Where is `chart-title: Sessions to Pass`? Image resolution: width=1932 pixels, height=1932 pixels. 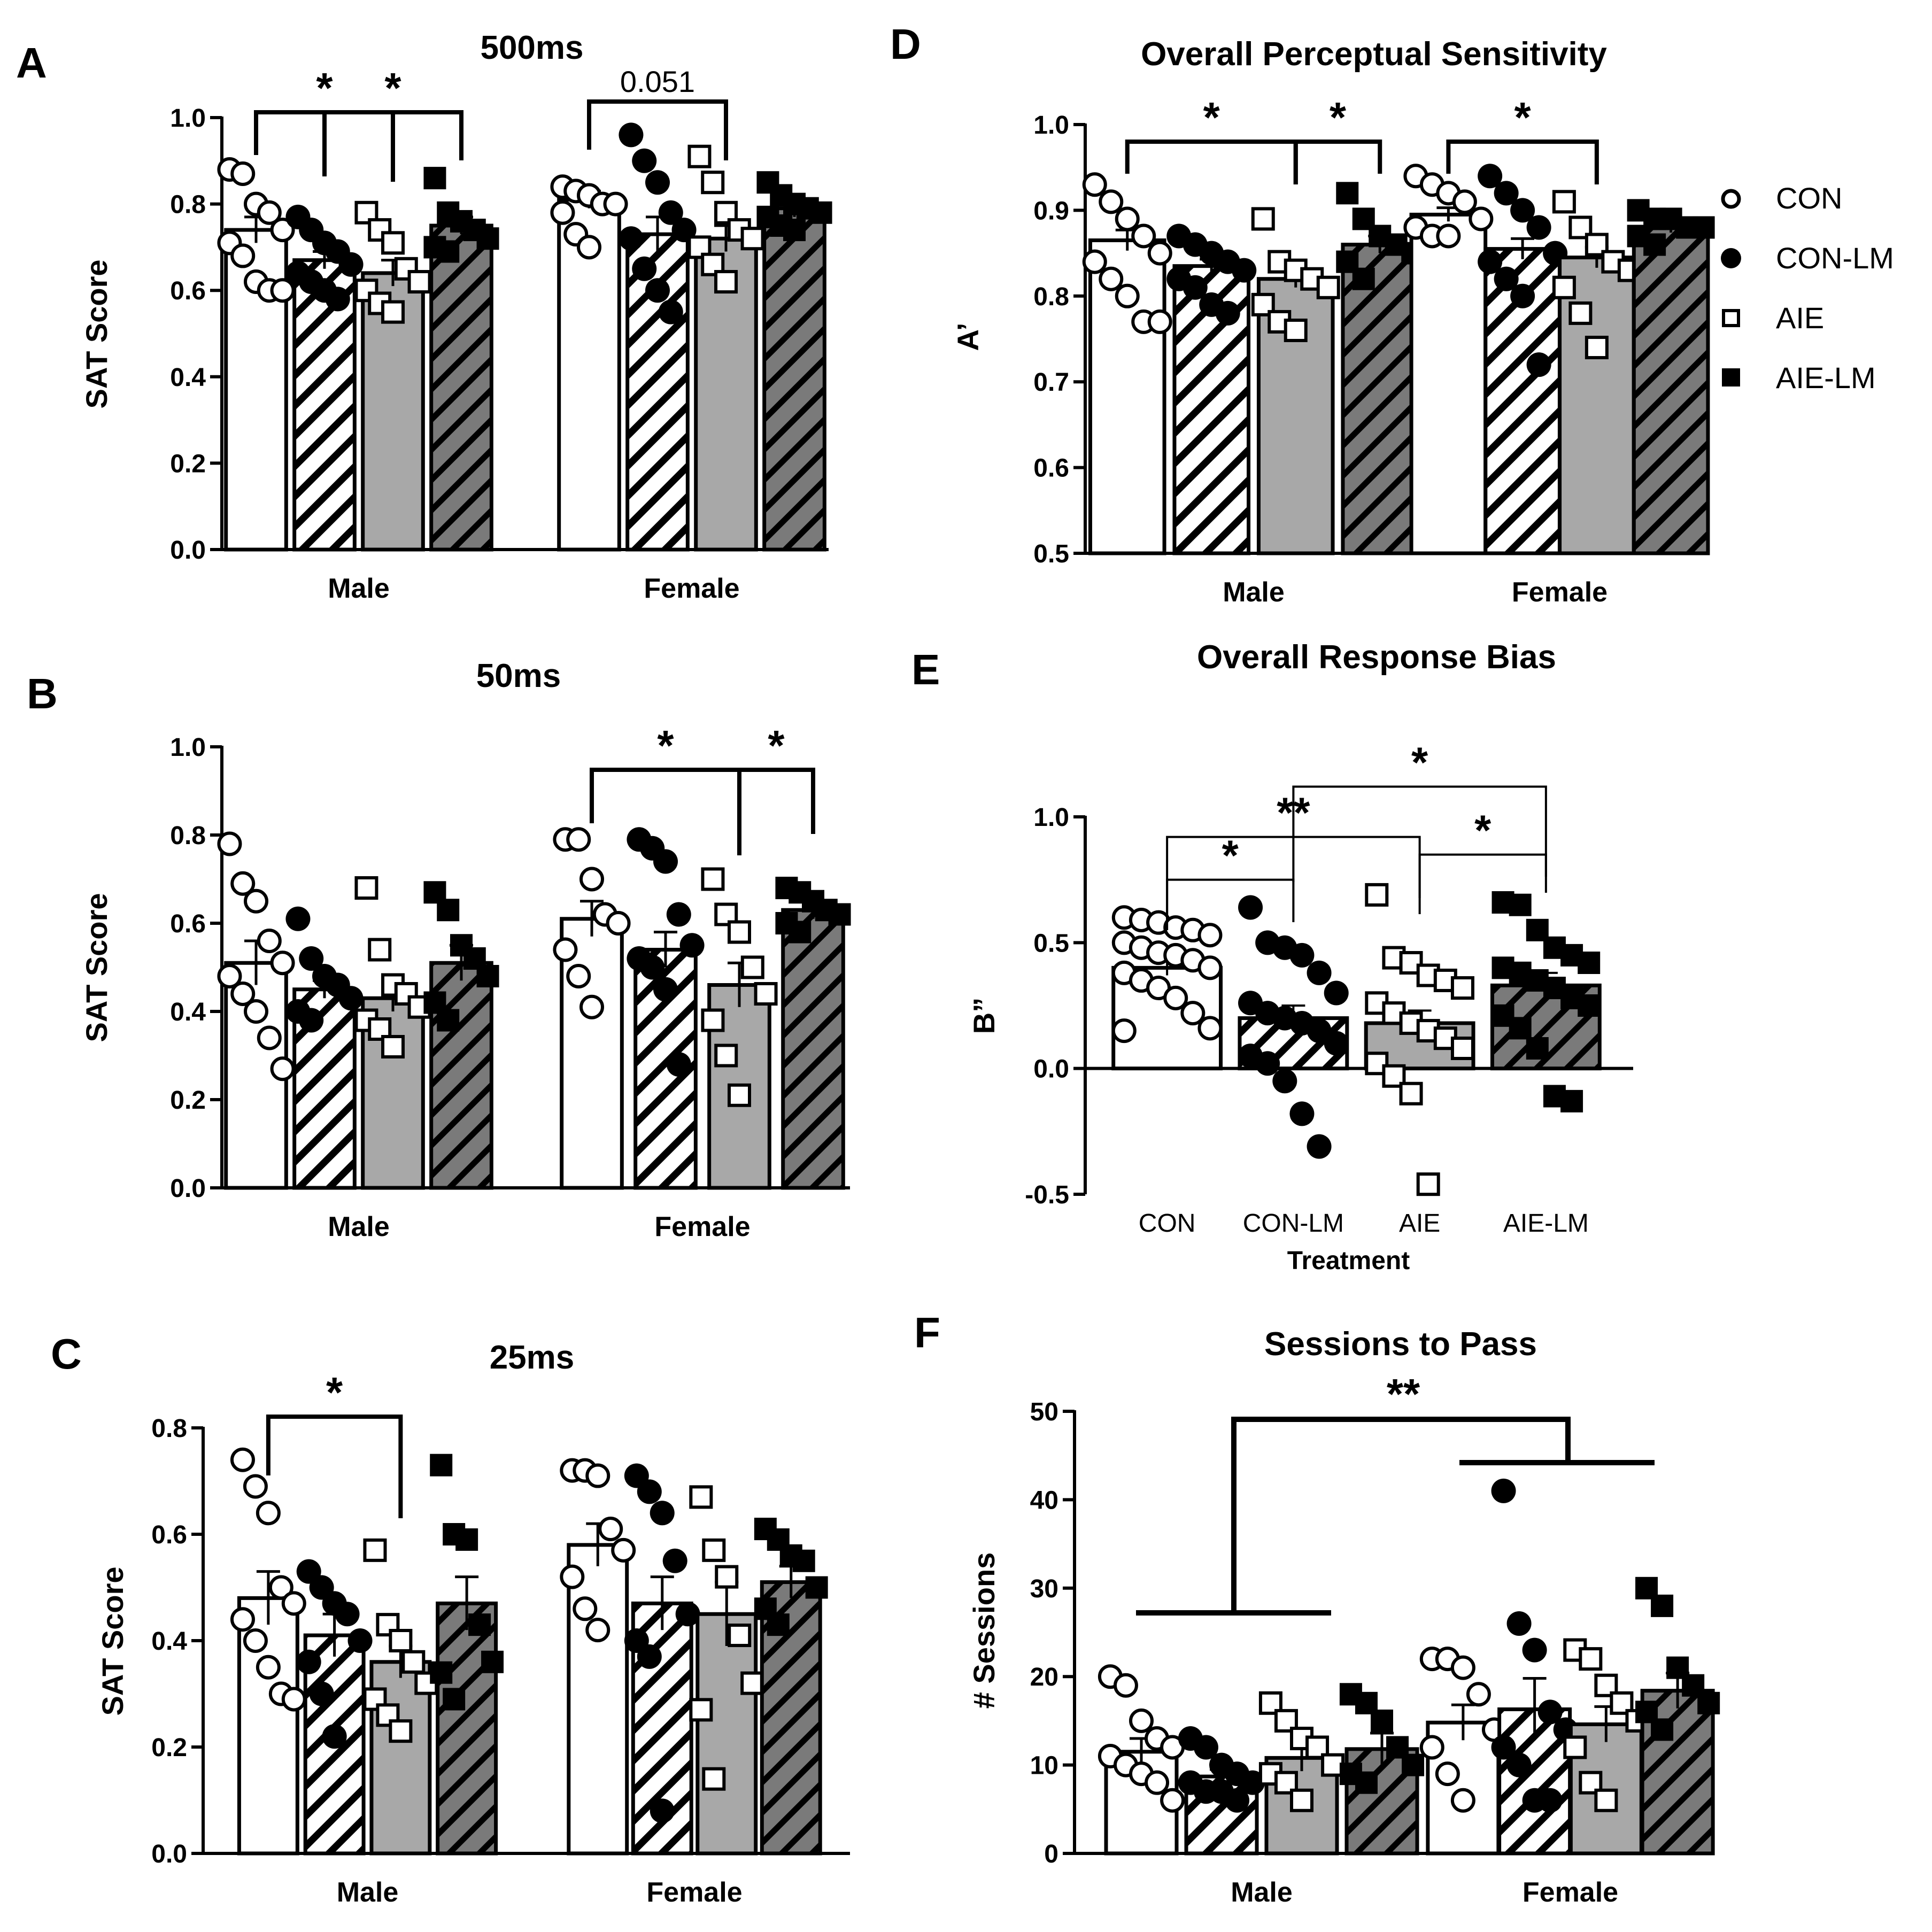 chart-title: Sessions to Pass is located at coordinates (1400, 1344).